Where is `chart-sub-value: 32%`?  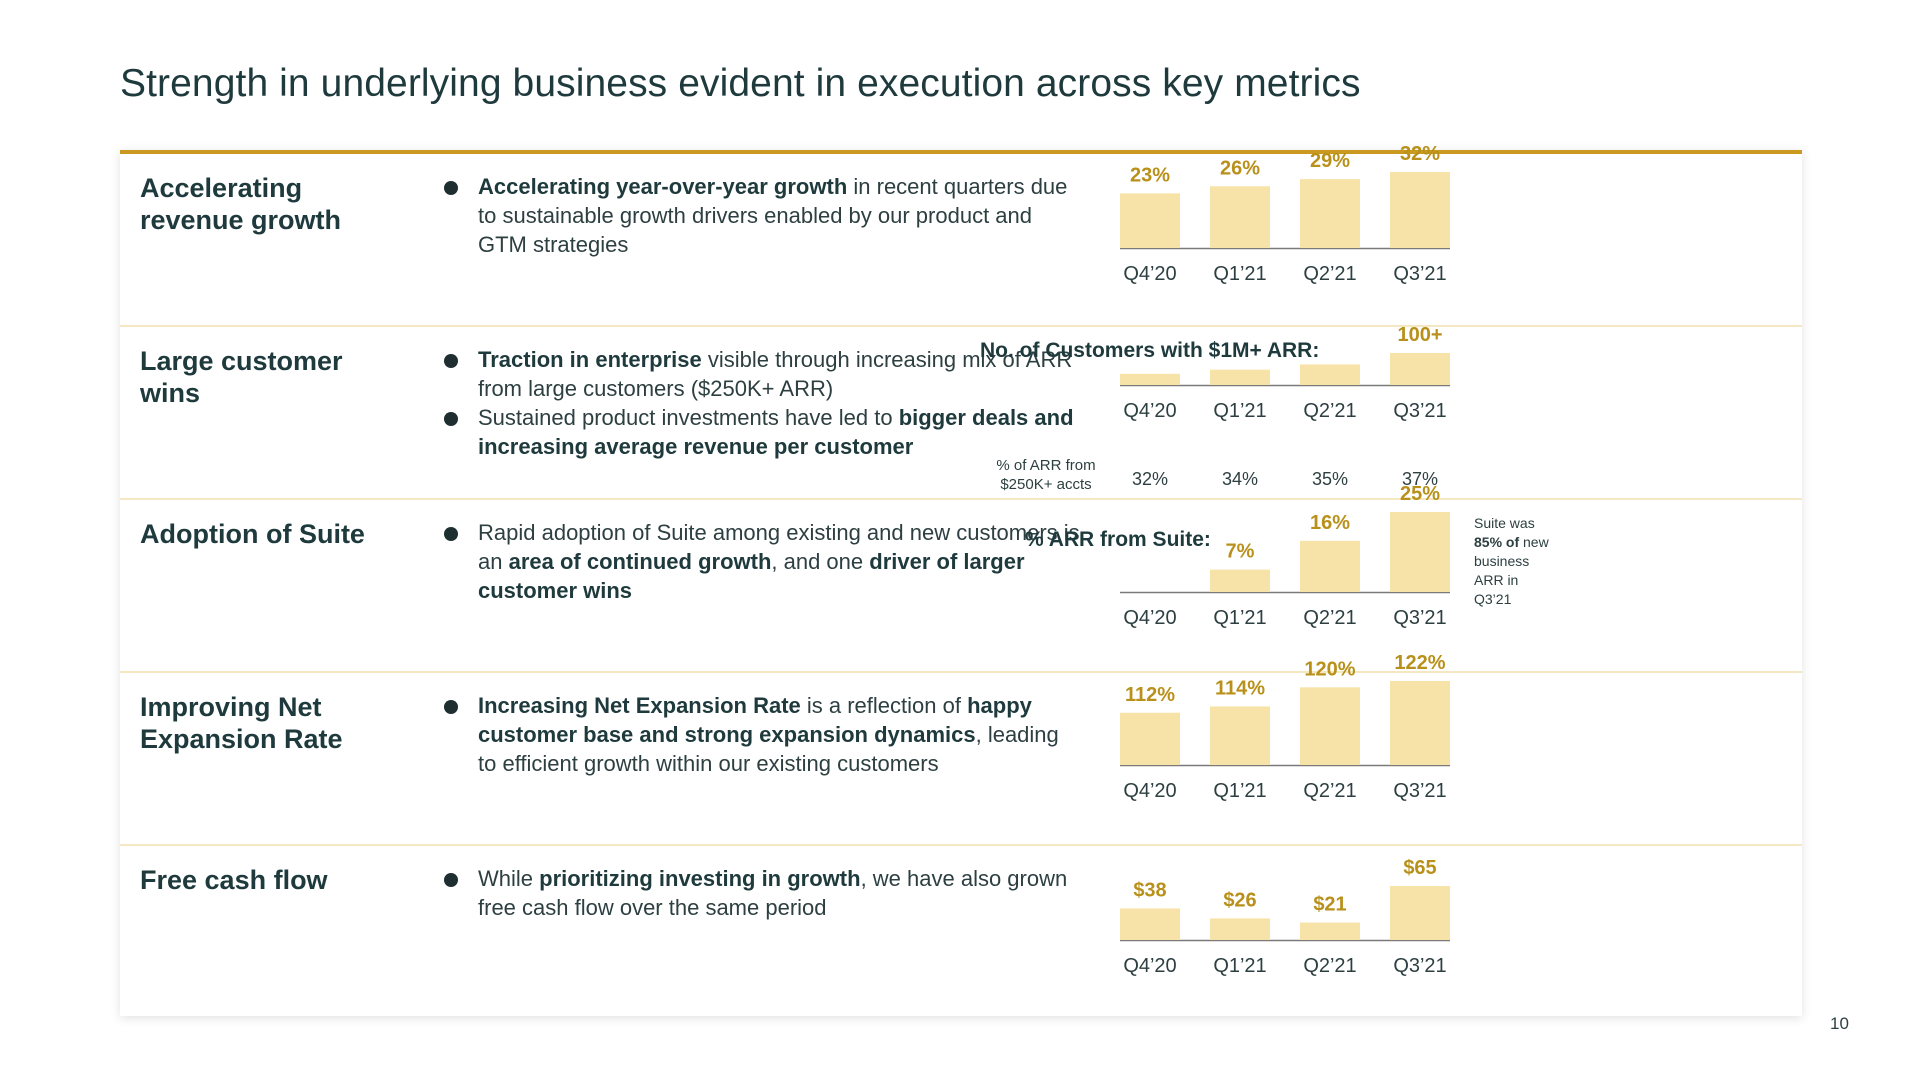
chart-sub-value: 32% is located at coordinates (1150, 479).